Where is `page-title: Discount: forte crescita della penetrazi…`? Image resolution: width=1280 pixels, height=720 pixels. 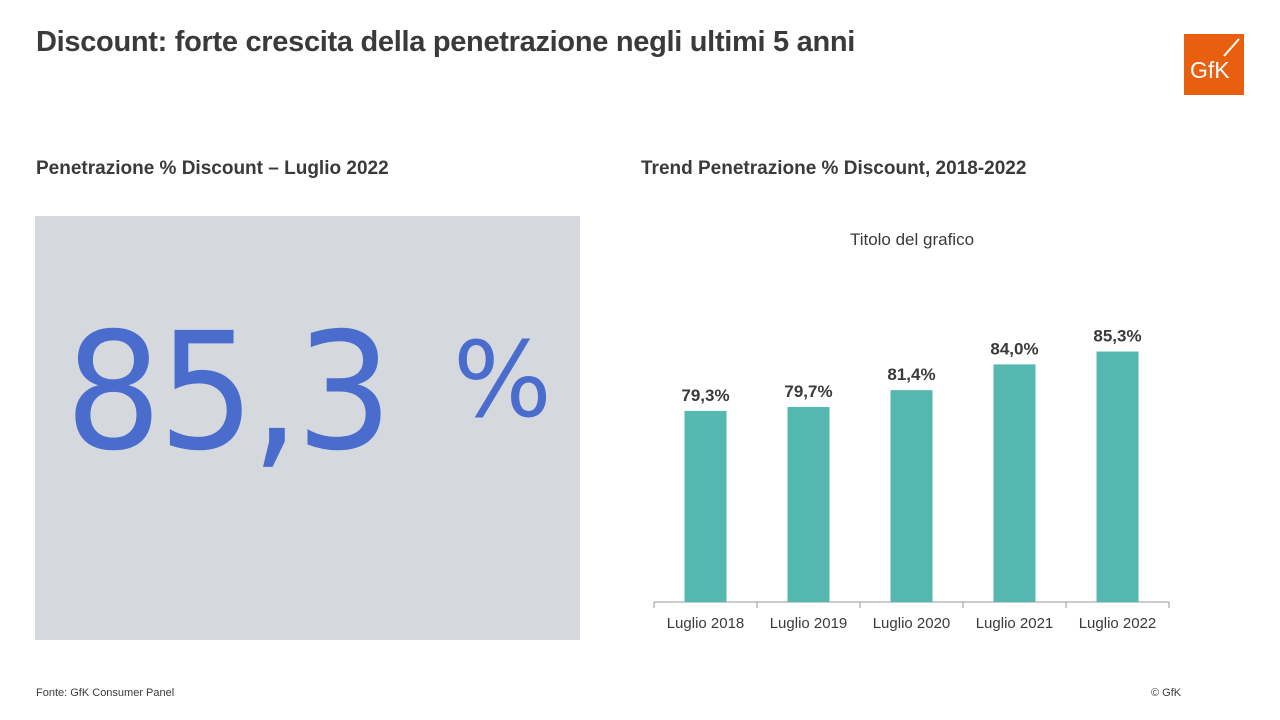 page-title: Discount: forte crescita della penetrazi… is located at coordinates (446, 42).